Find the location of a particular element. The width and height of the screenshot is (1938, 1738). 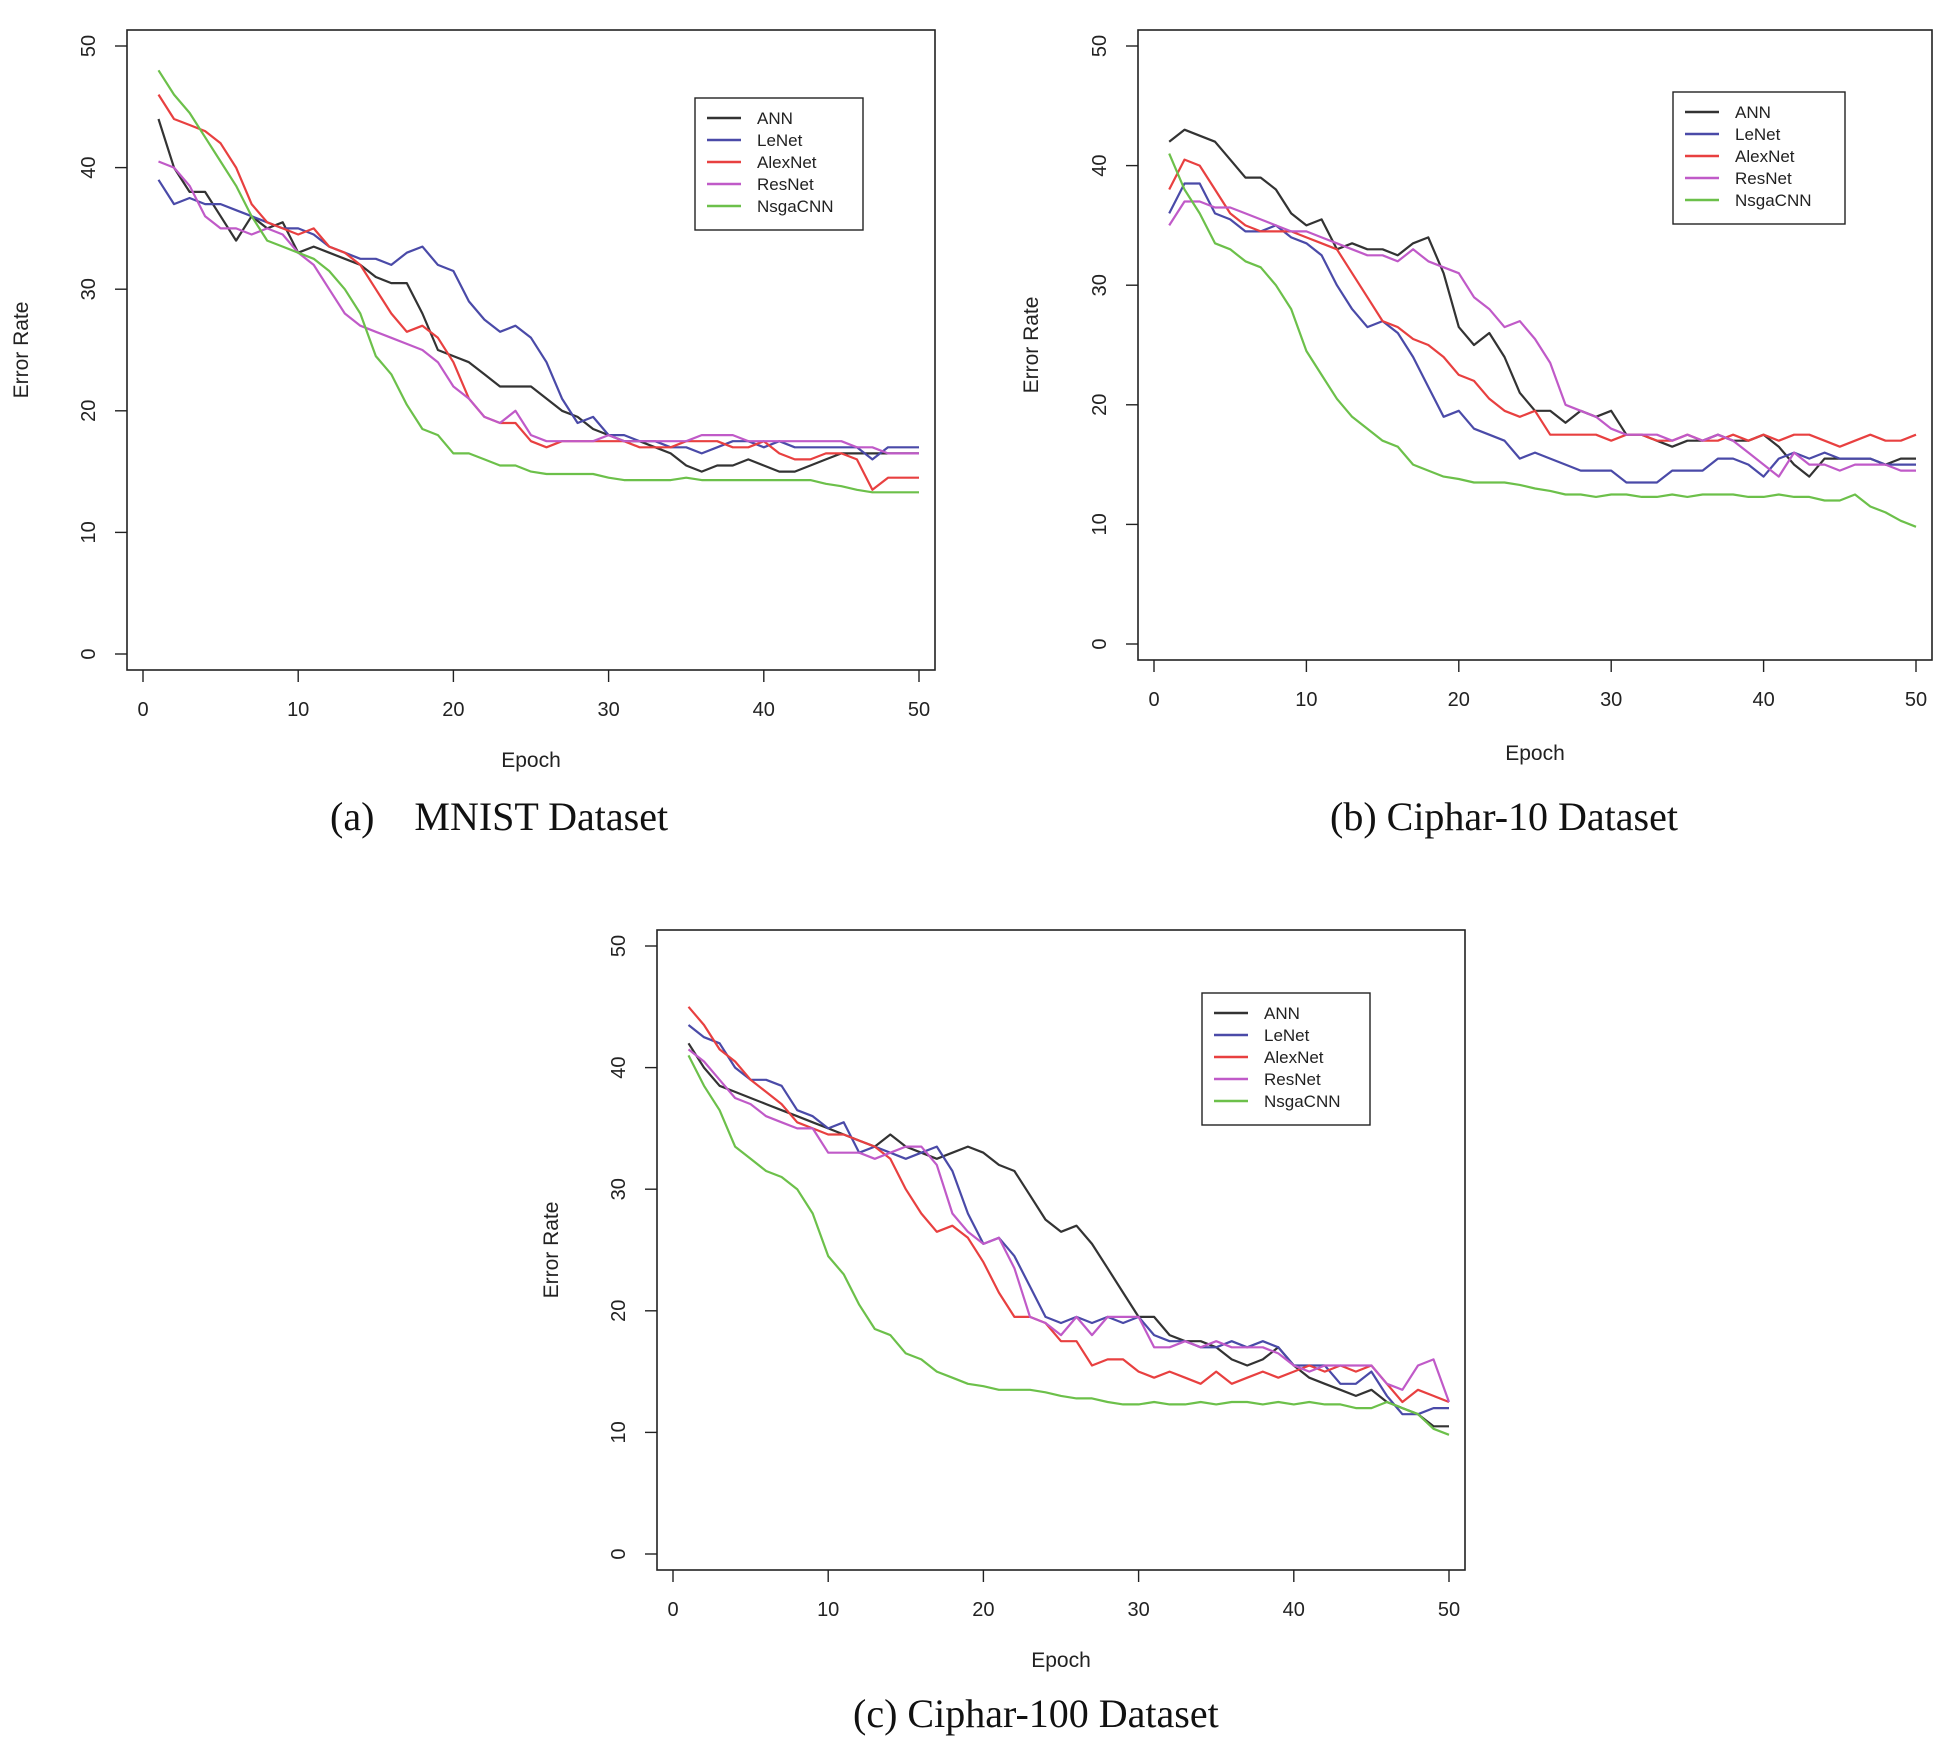

caption-ciphar-10: (b) Ciphar-10 Dataset is located at coordinates (1504, 816).